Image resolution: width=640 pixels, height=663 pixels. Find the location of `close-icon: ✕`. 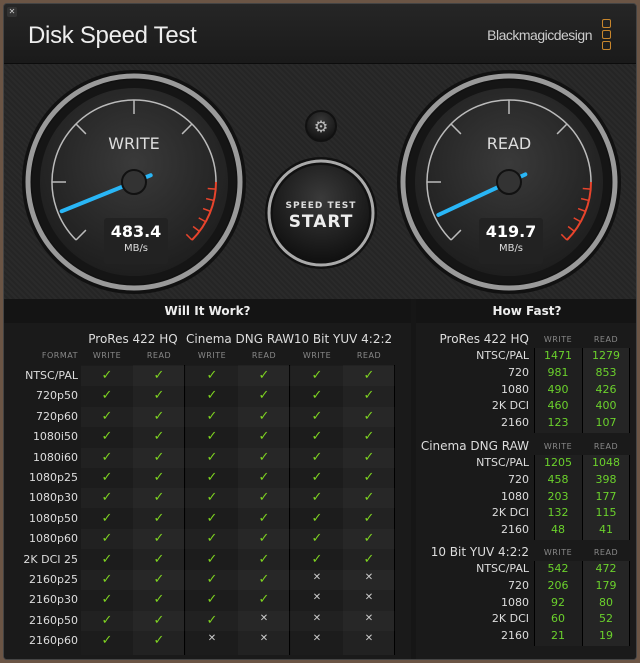

close-icon: ✕ is located at coordinates (12, 12).